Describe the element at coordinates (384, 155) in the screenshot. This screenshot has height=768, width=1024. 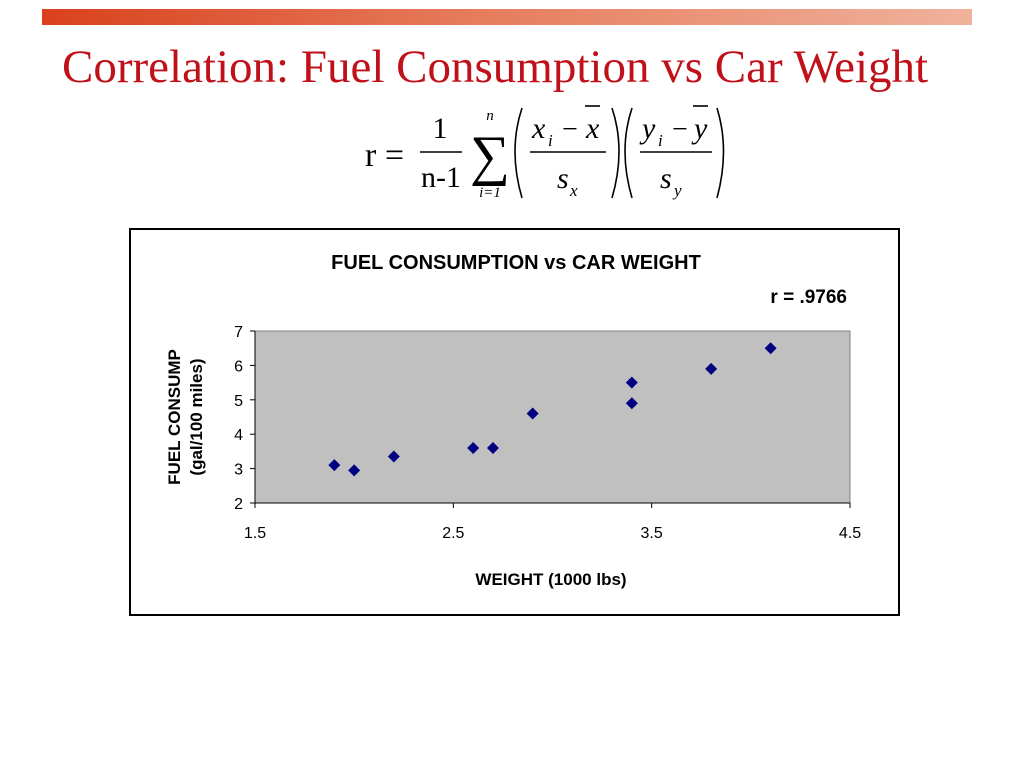
I see `formula-lhs: r =` at that location.